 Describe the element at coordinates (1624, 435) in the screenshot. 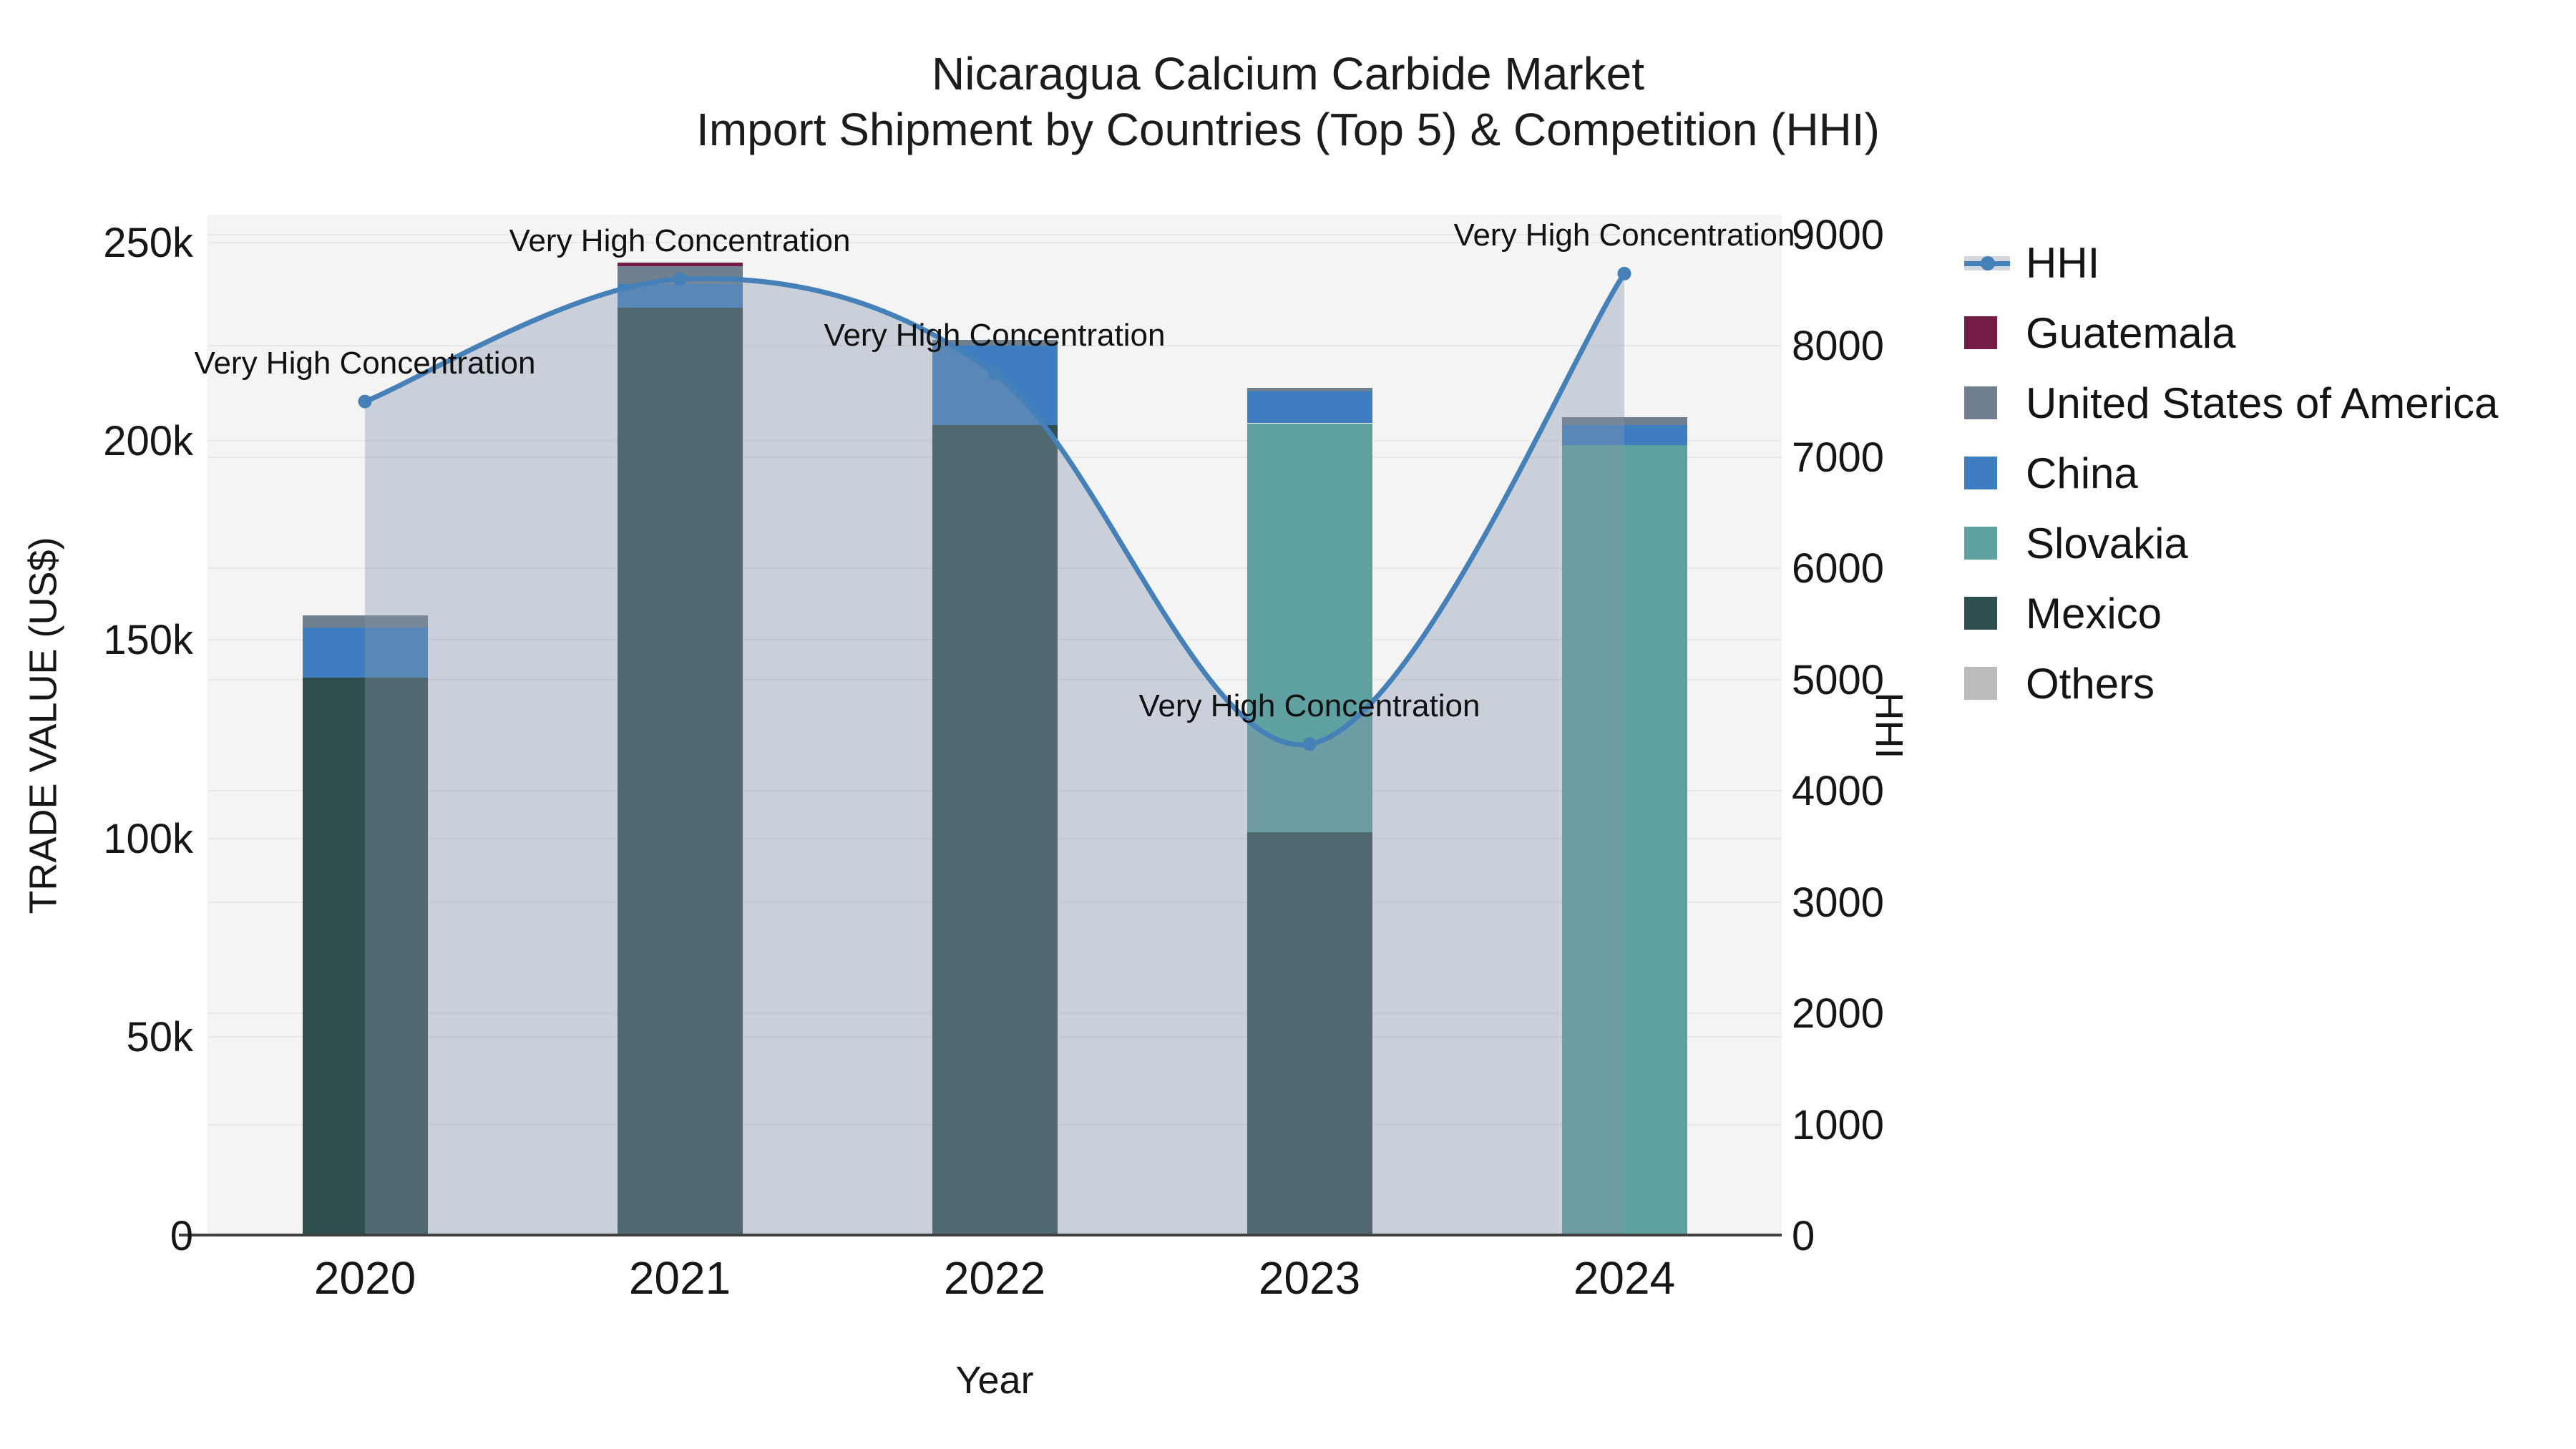

I see `bar-segment-china-2024` at that location.